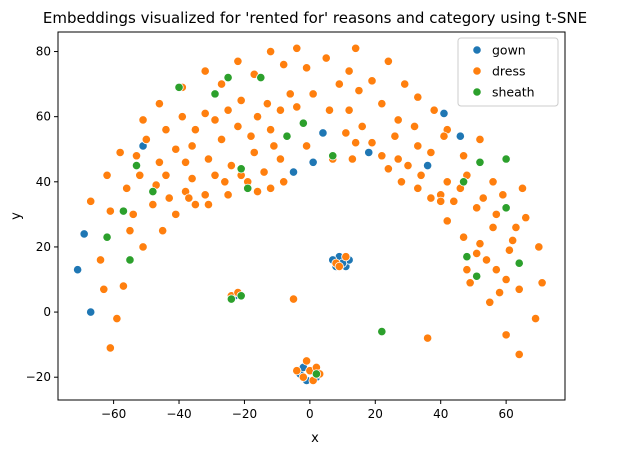  Describe the element at coordinates (38, 377) in the screenshot. I see `y-tick-label: −20` at that location.